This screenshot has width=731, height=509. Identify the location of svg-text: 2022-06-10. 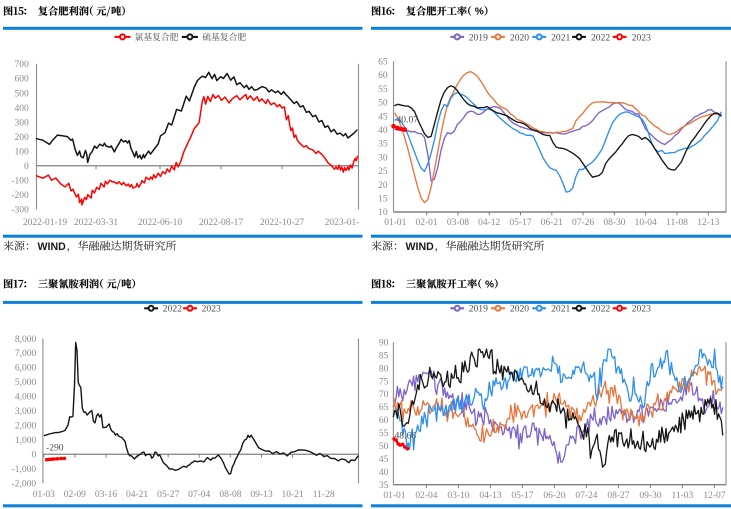
(160, 223).